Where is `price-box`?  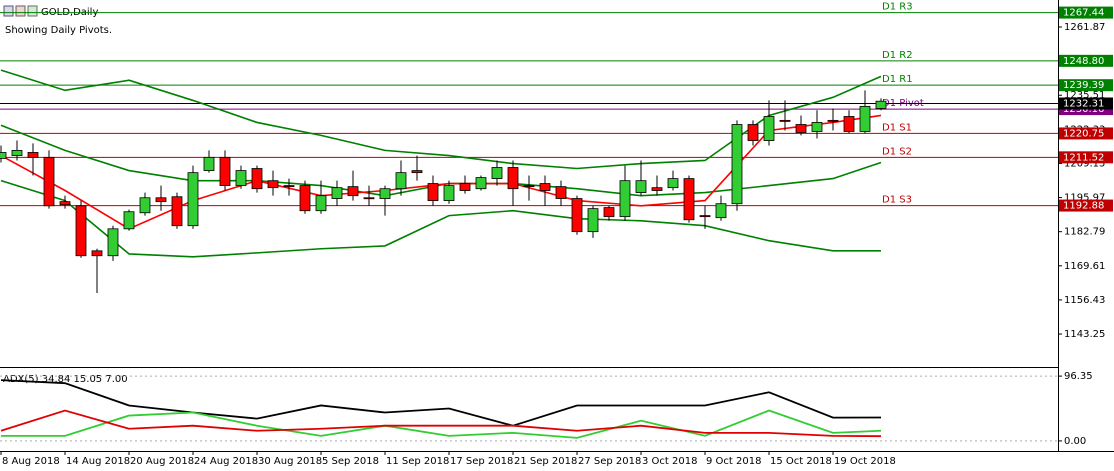 price-box is located at coordinates (1086, 103).